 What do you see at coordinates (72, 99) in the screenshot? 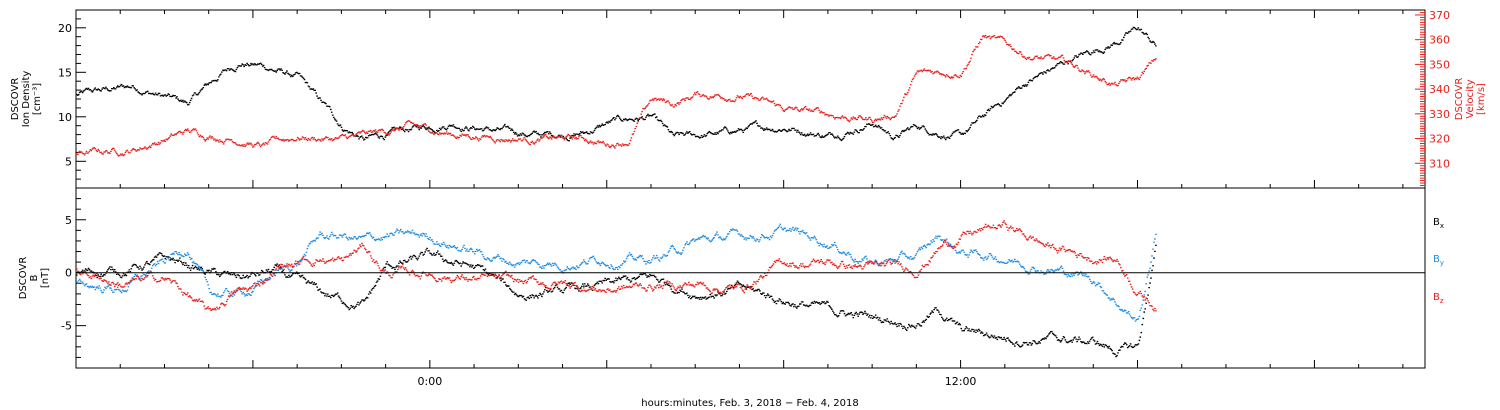
I see `top-left-axis-ticks: 5 10 15 20` at bounding box center [72, 99].